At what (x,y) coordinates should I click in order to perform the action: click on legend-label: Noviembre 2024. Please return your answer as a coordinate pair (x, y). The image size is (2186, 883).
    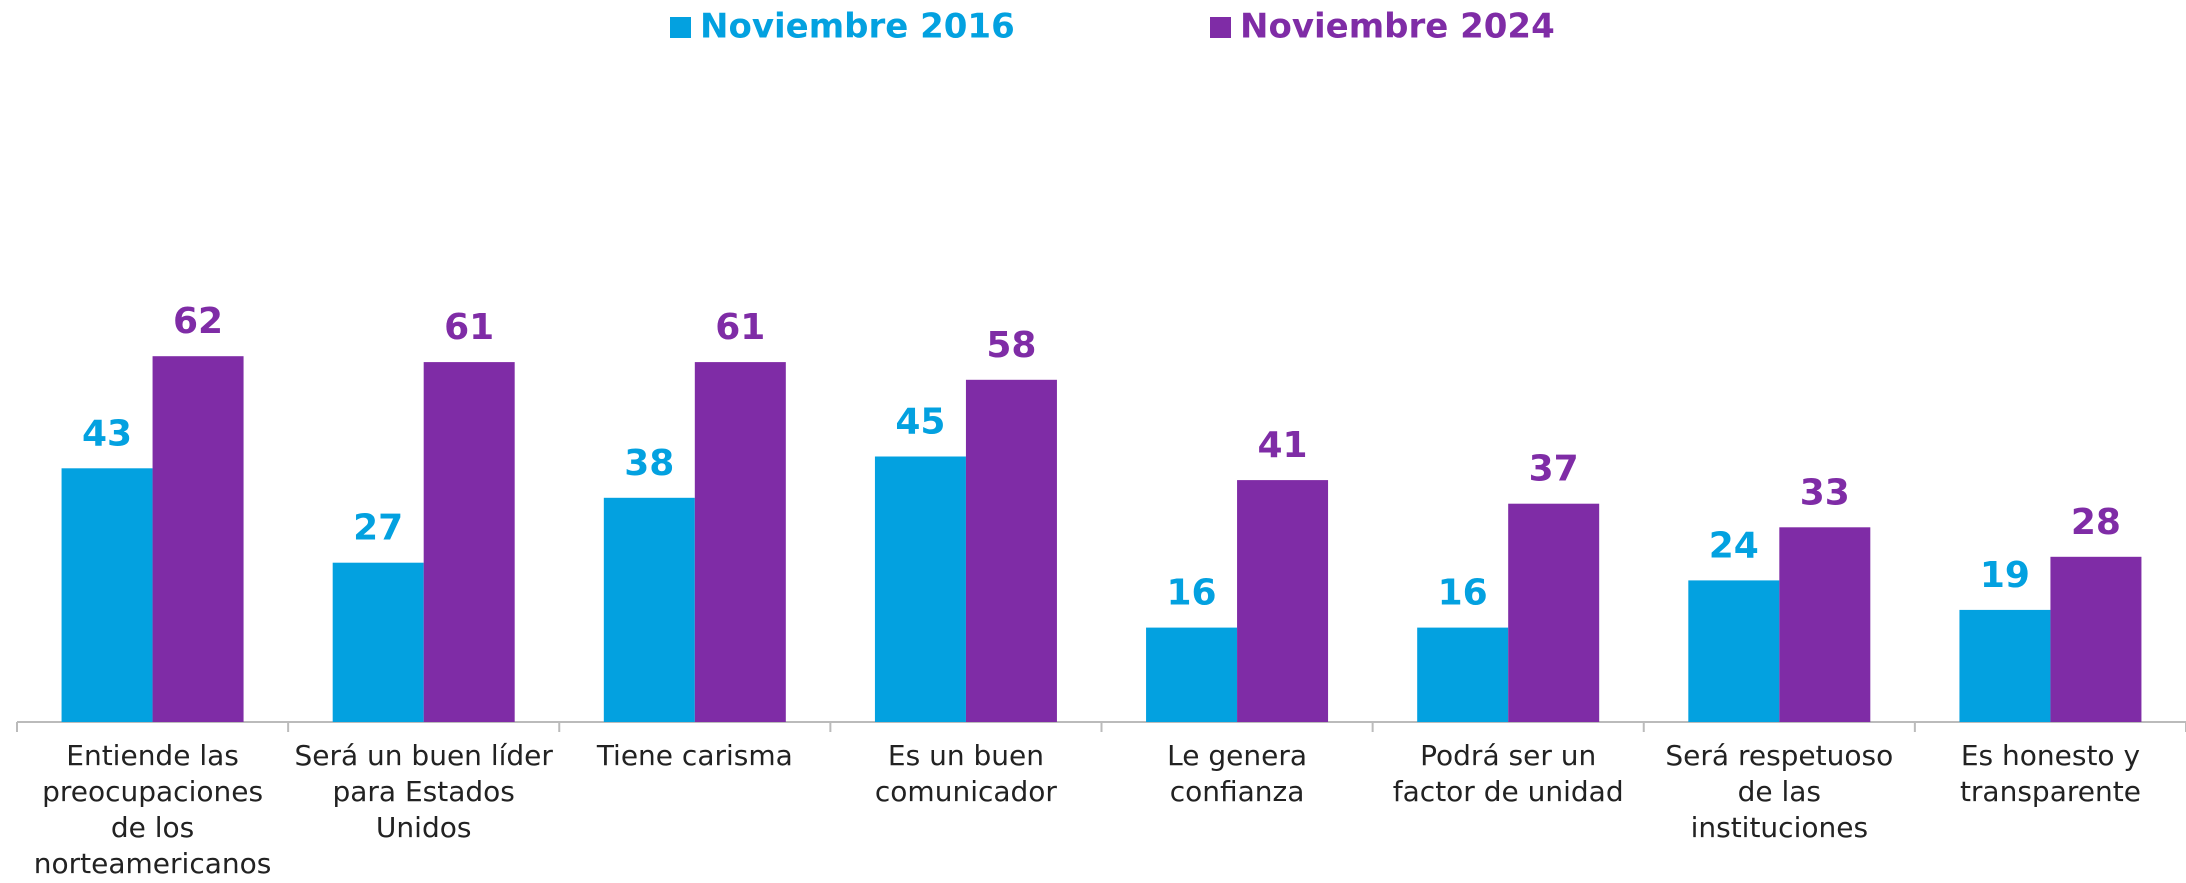
    Looking at the image, I should click on (1397, 27).